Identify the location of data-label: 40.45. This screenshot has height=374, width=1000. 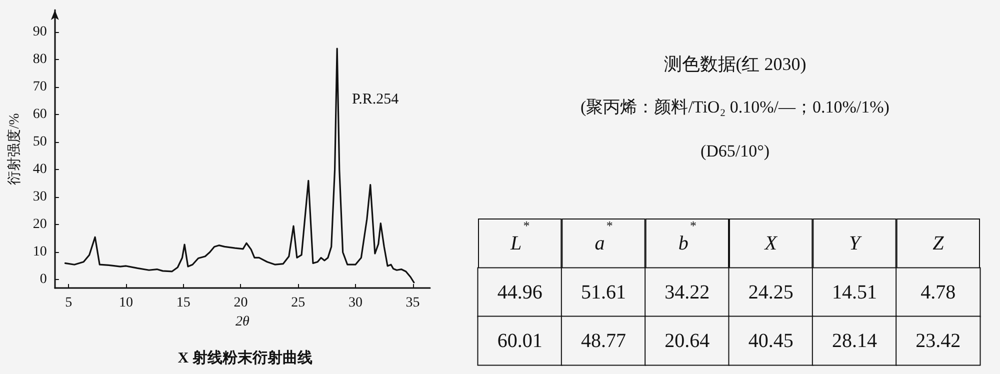
(771, 341).